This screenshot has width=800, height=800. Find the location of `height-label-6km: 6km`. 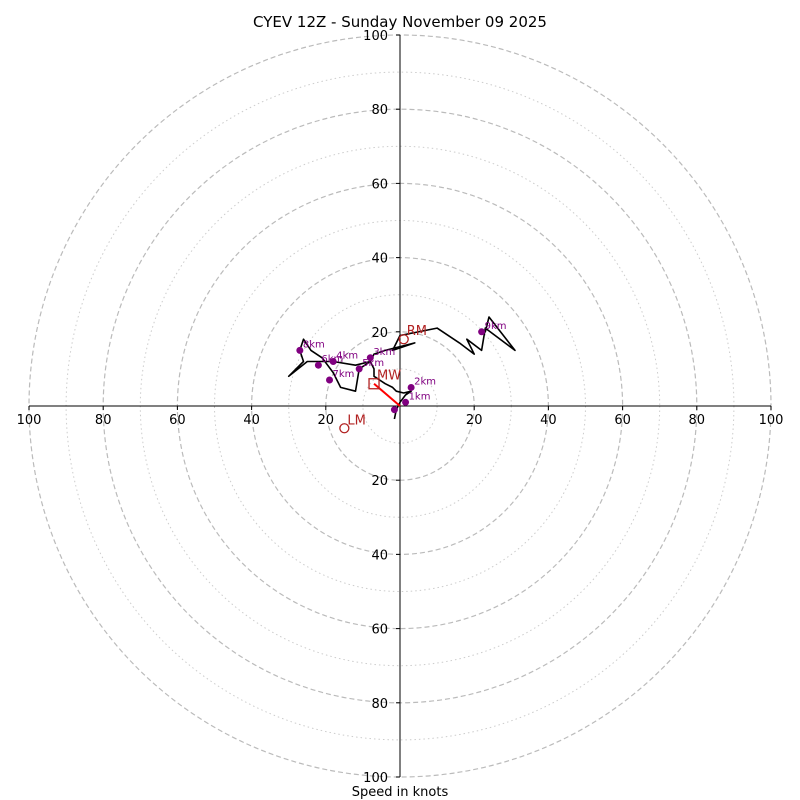

height-label-6km: 6km is located at coordinates (332, 359).